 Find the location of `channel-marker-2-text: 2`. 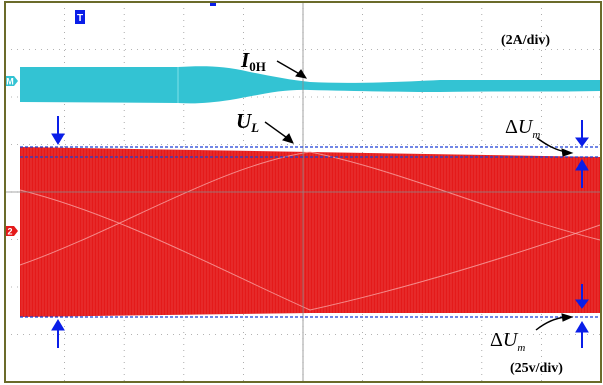

channel-marker-2-text: 2 is located at coordinates (9, 232).